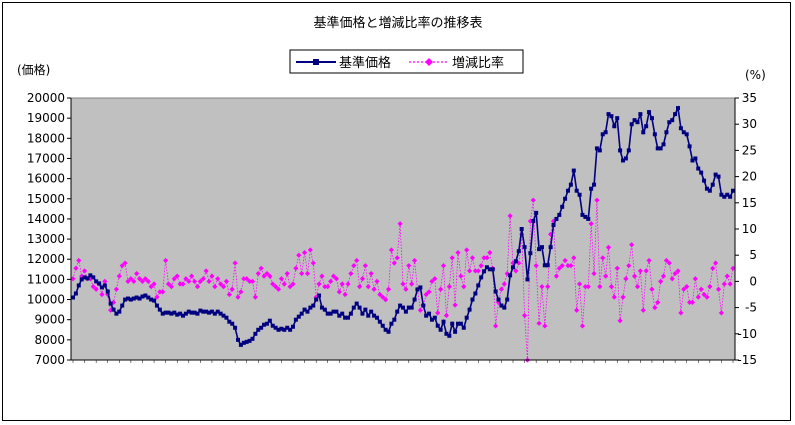 The height and width of the screenshot is (425, 795). What do you see at coordinates (406, 61) in the screenshot?
I see `legend-box` at bounding box center [406, 61].